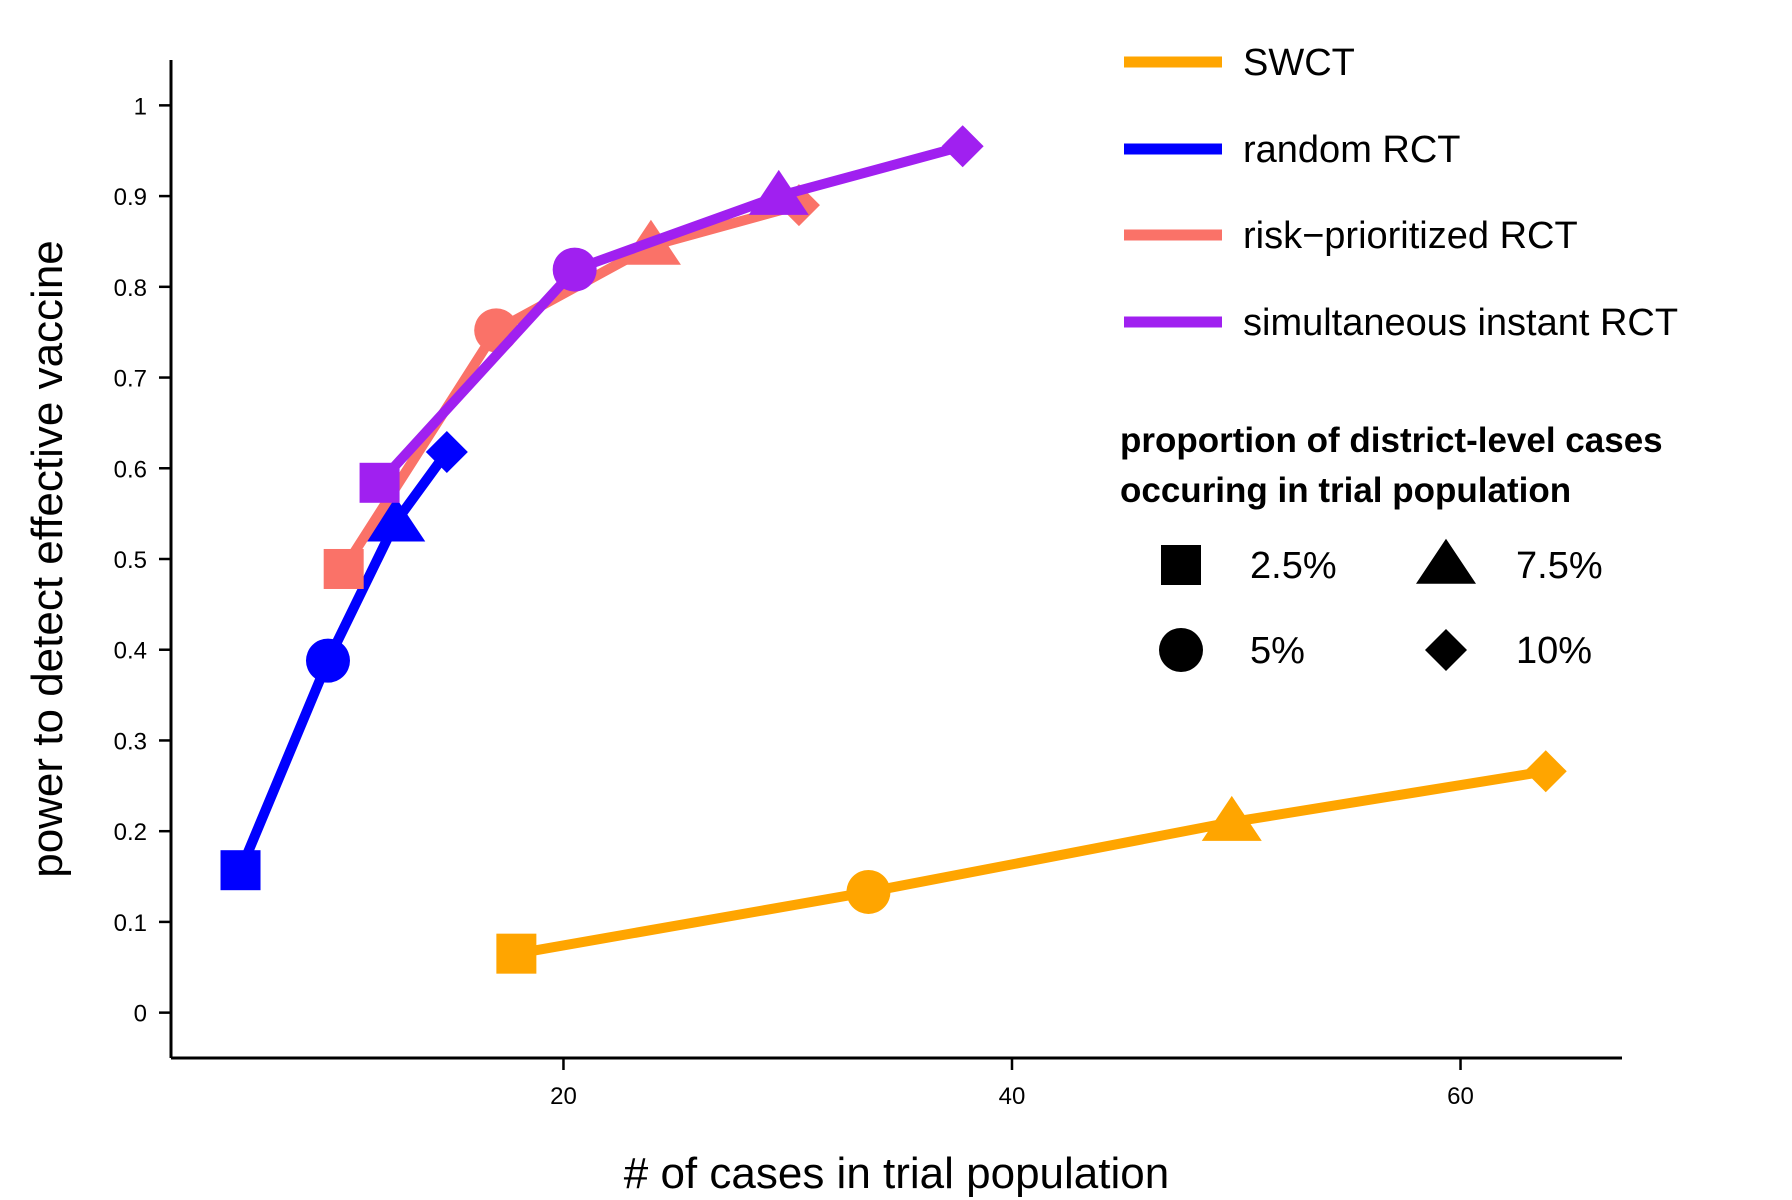 This screenshot has height=1200, width=1792. I want to click on shape-legend-item: 7.5%, so click(1509, 562).